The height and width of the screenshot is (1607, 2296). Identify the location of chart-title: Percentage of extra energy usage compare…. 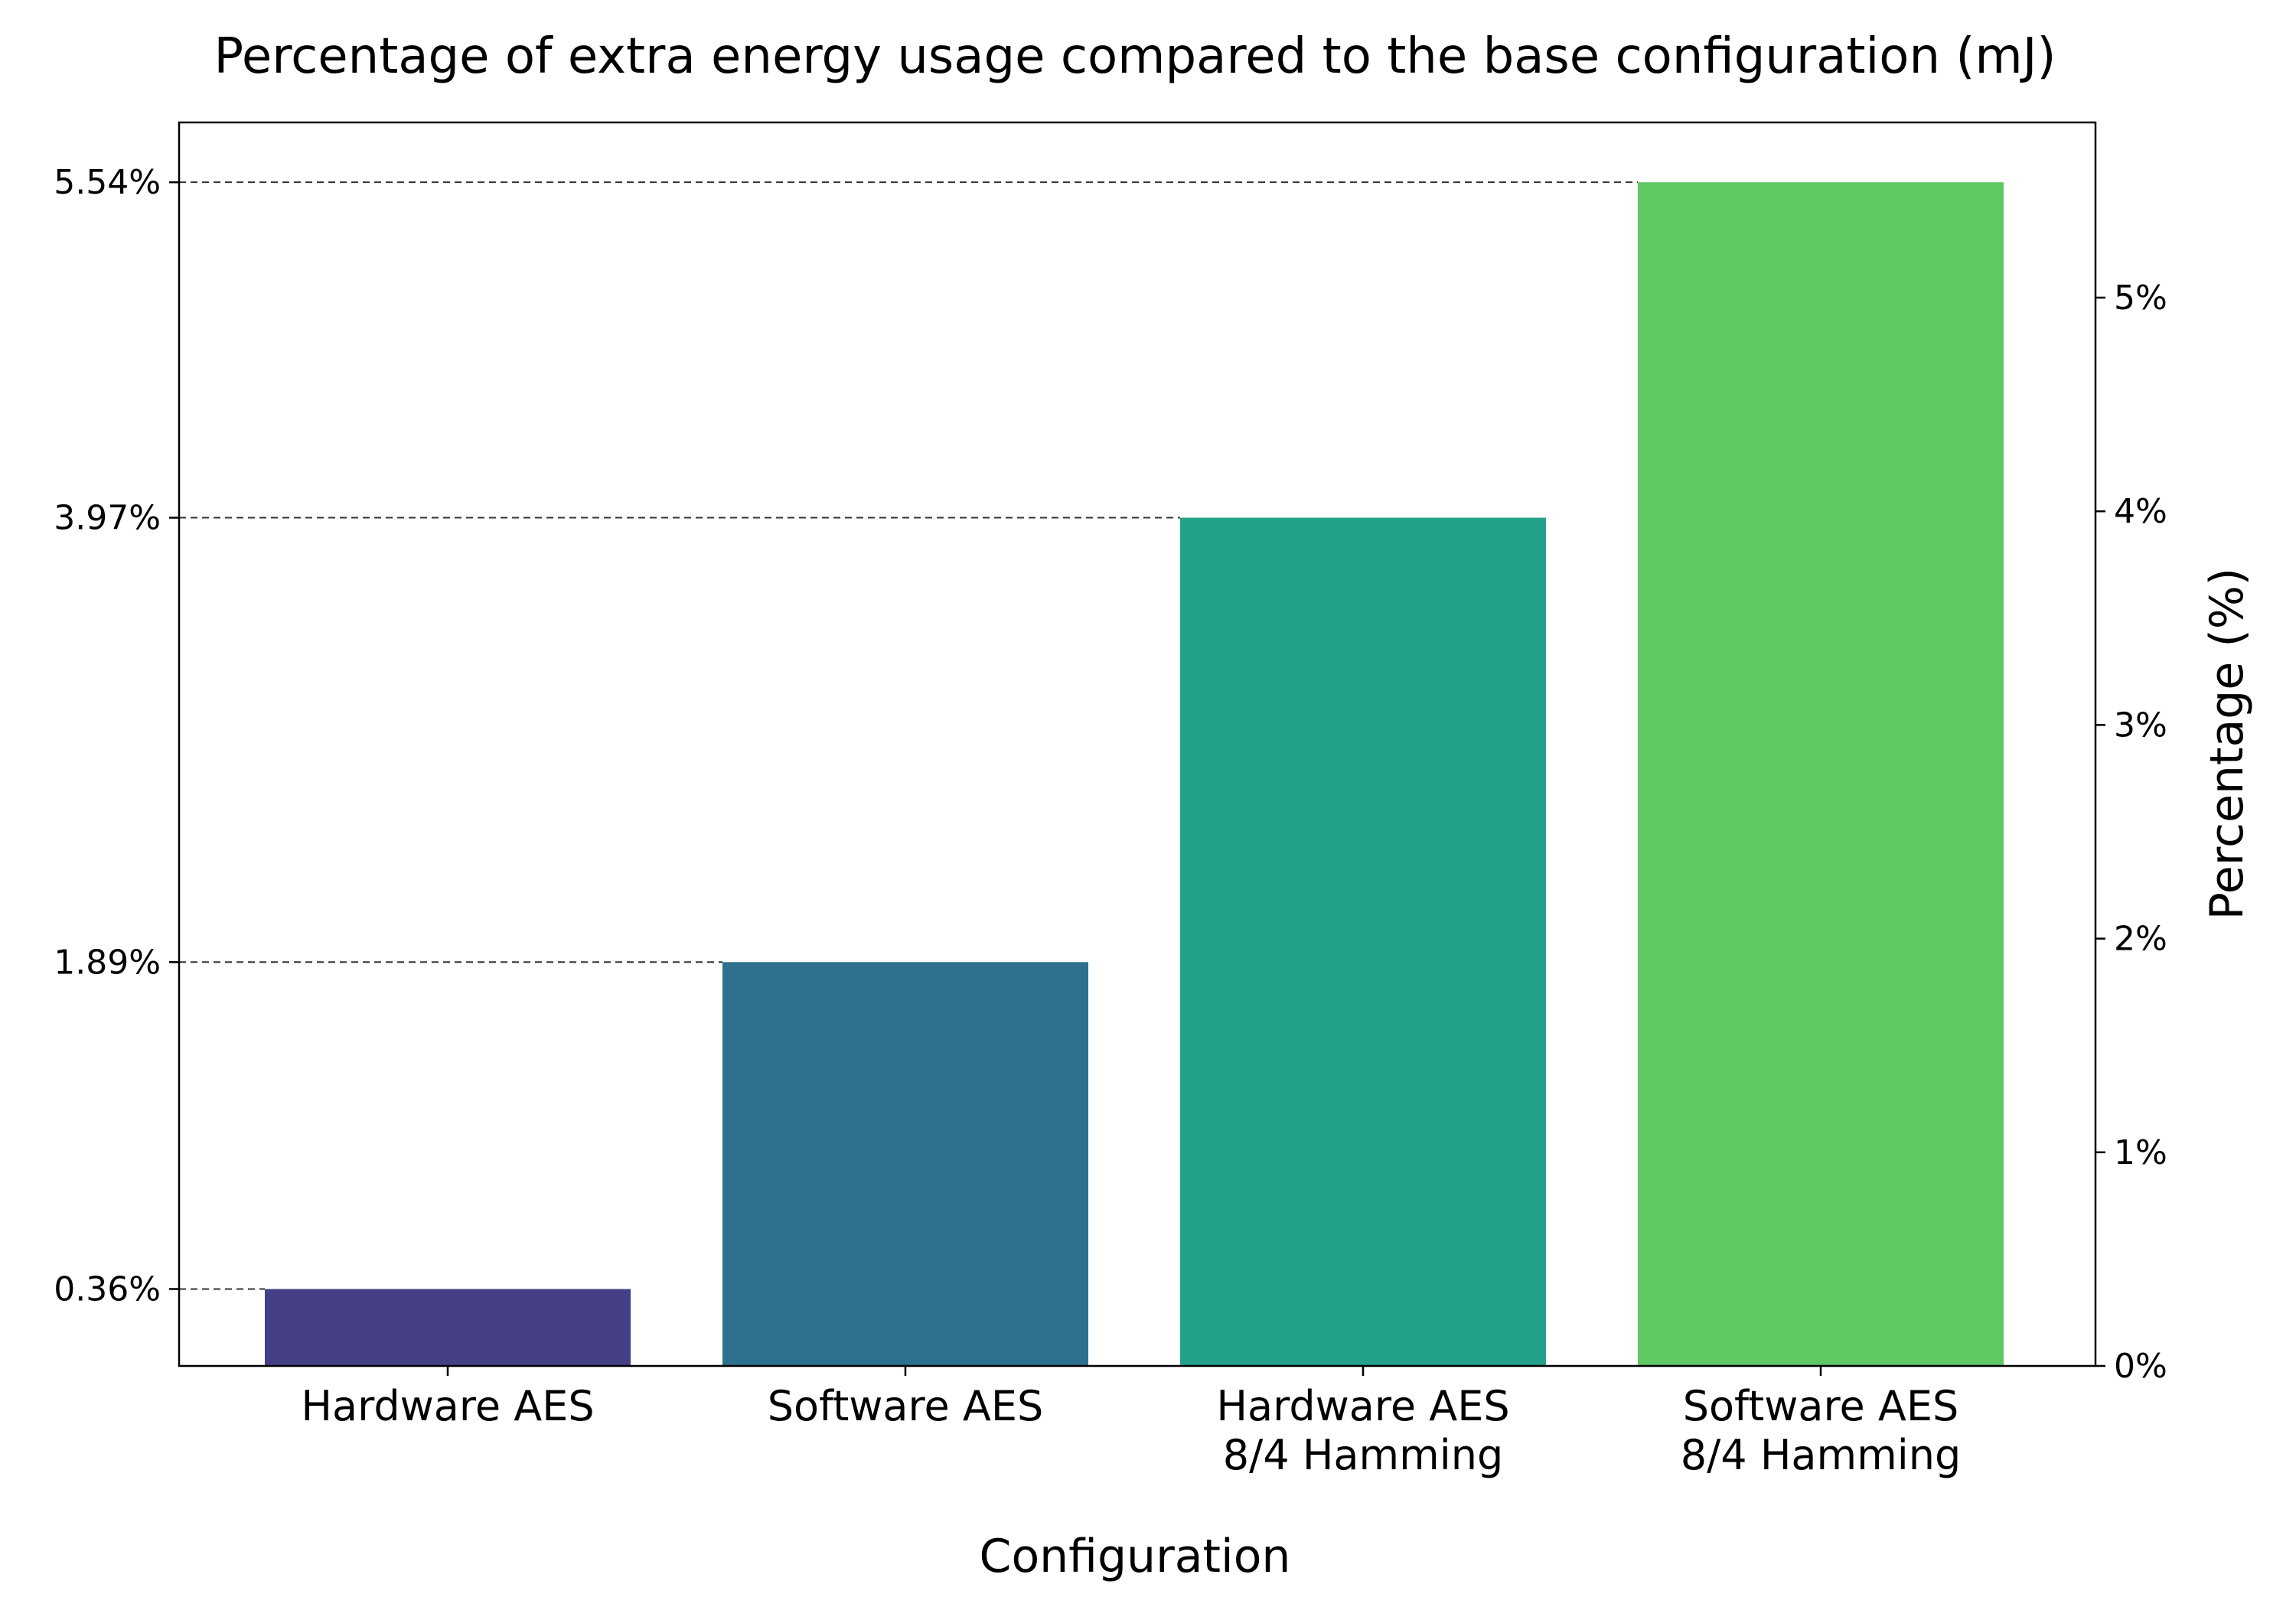
(1135, 57).